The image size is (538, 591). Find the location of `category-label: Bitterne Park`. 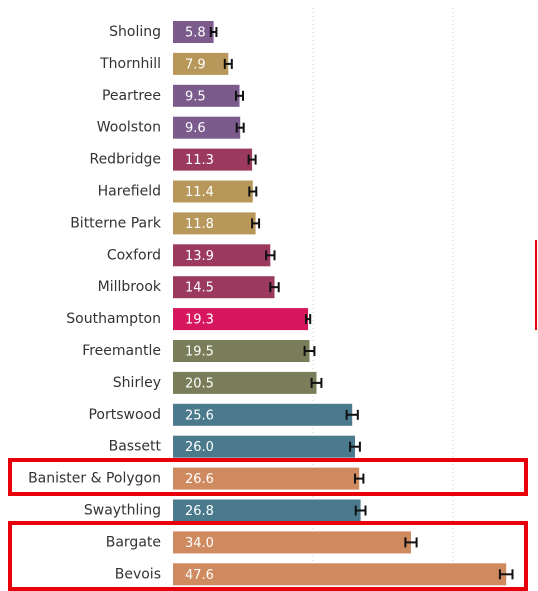

category-label: Bitterne Park is located at coordinates (116, 223).